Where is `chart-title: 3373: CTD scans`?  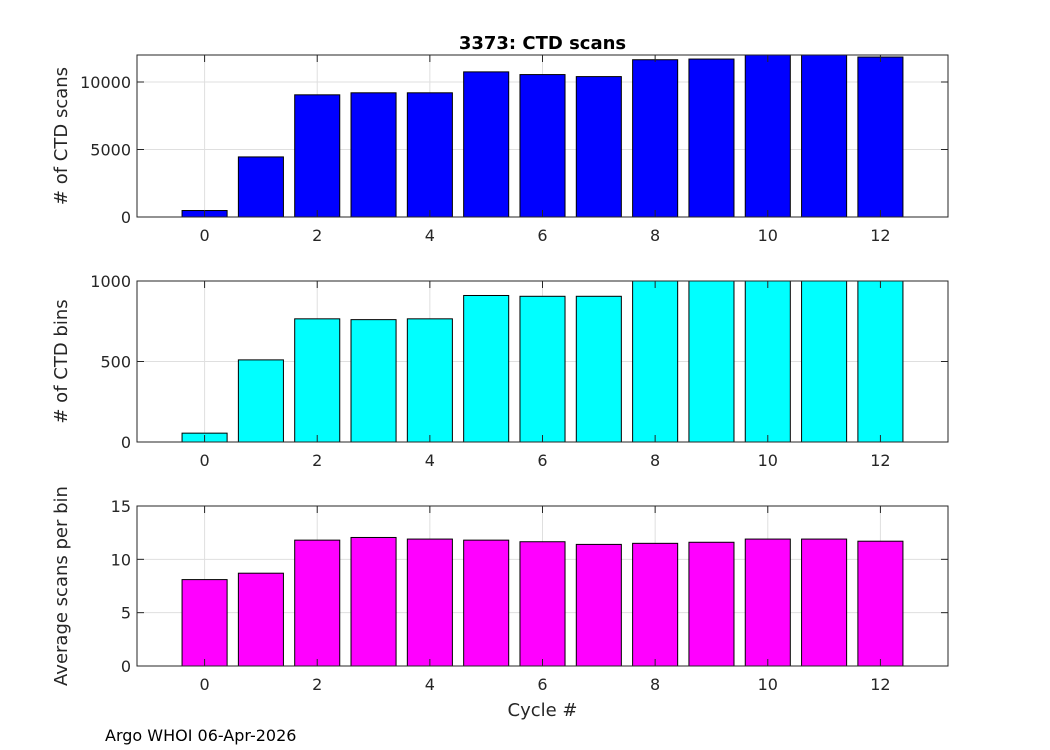 chart-title: 3373: CTD scans is located at coordinates (542, 43).